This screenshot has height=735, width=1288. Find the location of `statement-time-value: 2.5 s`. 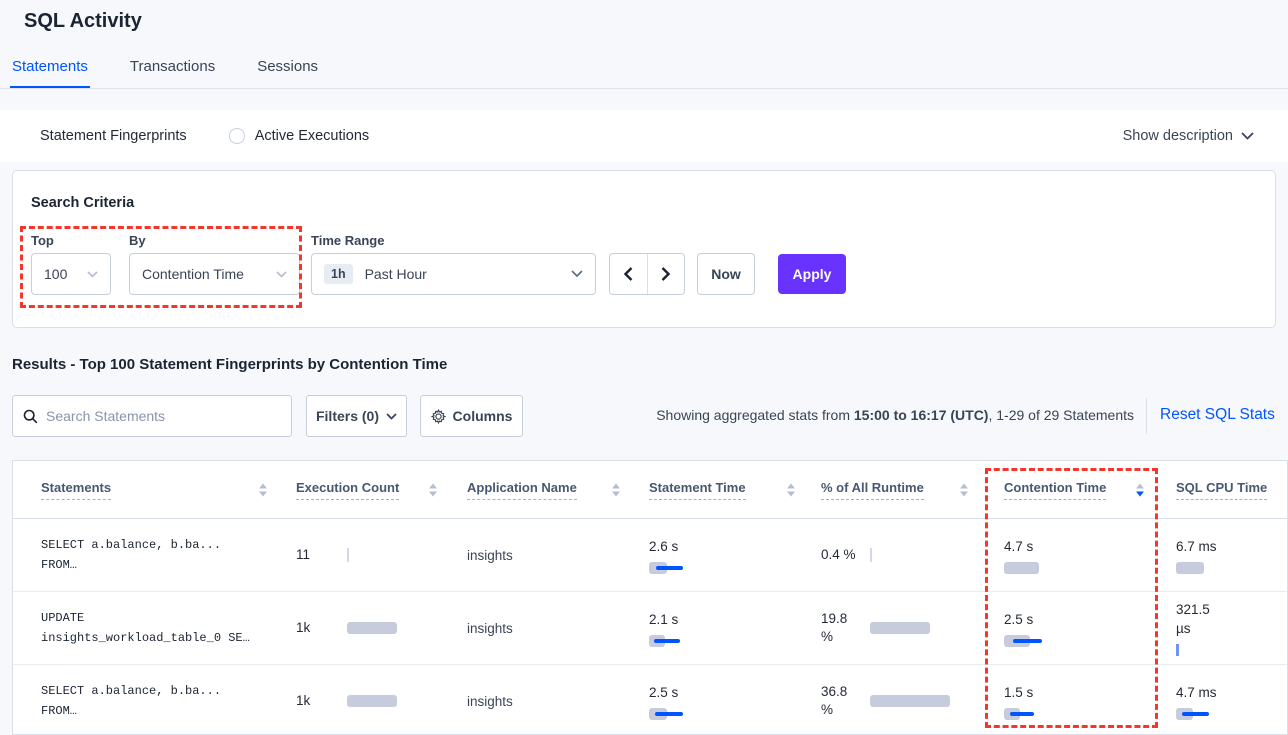

statement-time-value: 2.5 s is located at coordinates (664, 692).